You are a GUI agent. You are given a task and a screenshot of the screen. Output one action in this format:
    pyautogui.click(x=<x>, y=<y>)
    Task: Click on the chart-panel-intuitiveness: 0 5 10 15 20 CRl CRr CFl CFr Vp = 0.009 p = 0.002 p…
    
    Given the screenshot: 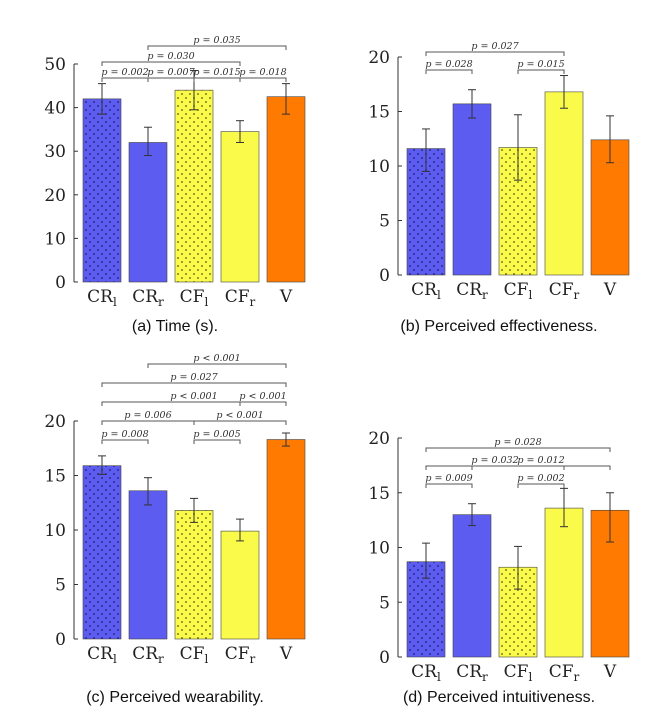 What is the action you would take?
    pyautogui.click(x=499, y=556)
    